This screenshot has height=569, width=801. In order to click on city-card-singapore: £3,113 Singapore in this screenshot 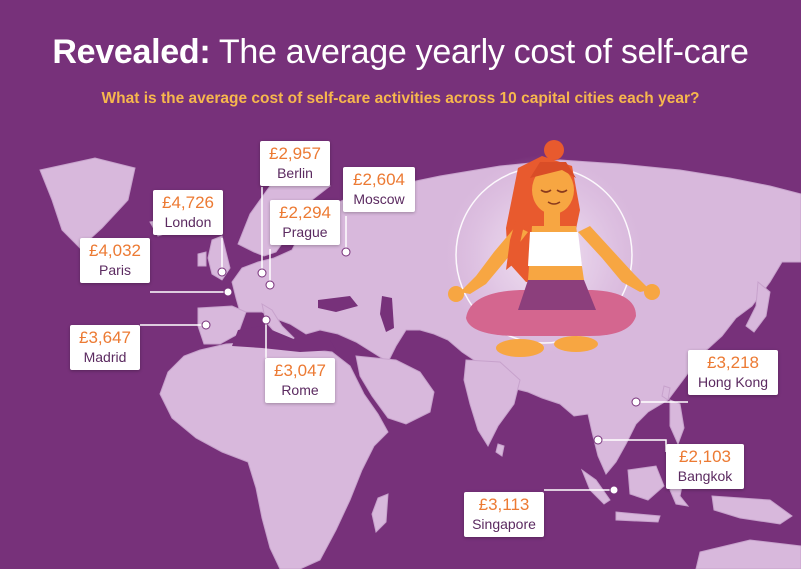, I will do `click(504, 514)`.